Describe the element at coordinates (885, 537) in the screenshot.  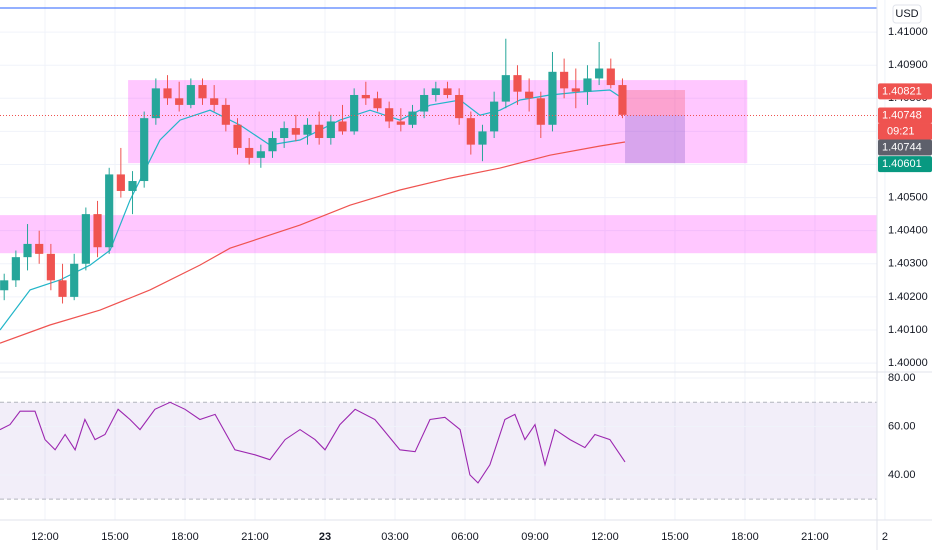
I see `x-tick-label: 2` at that location.